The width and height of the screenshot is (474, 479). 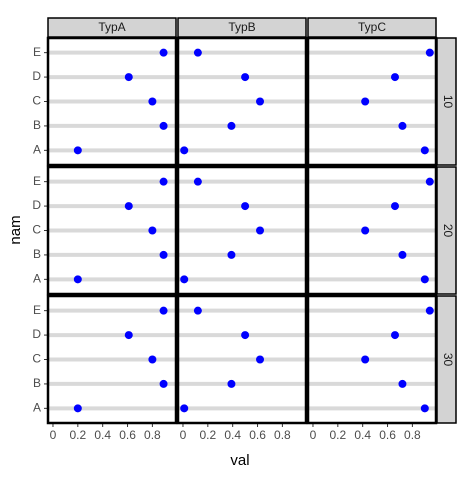 What do you see at coordinates (448, 360) in the screenshot?
I see `strip-label: 30` at bounding box center [448, 360].